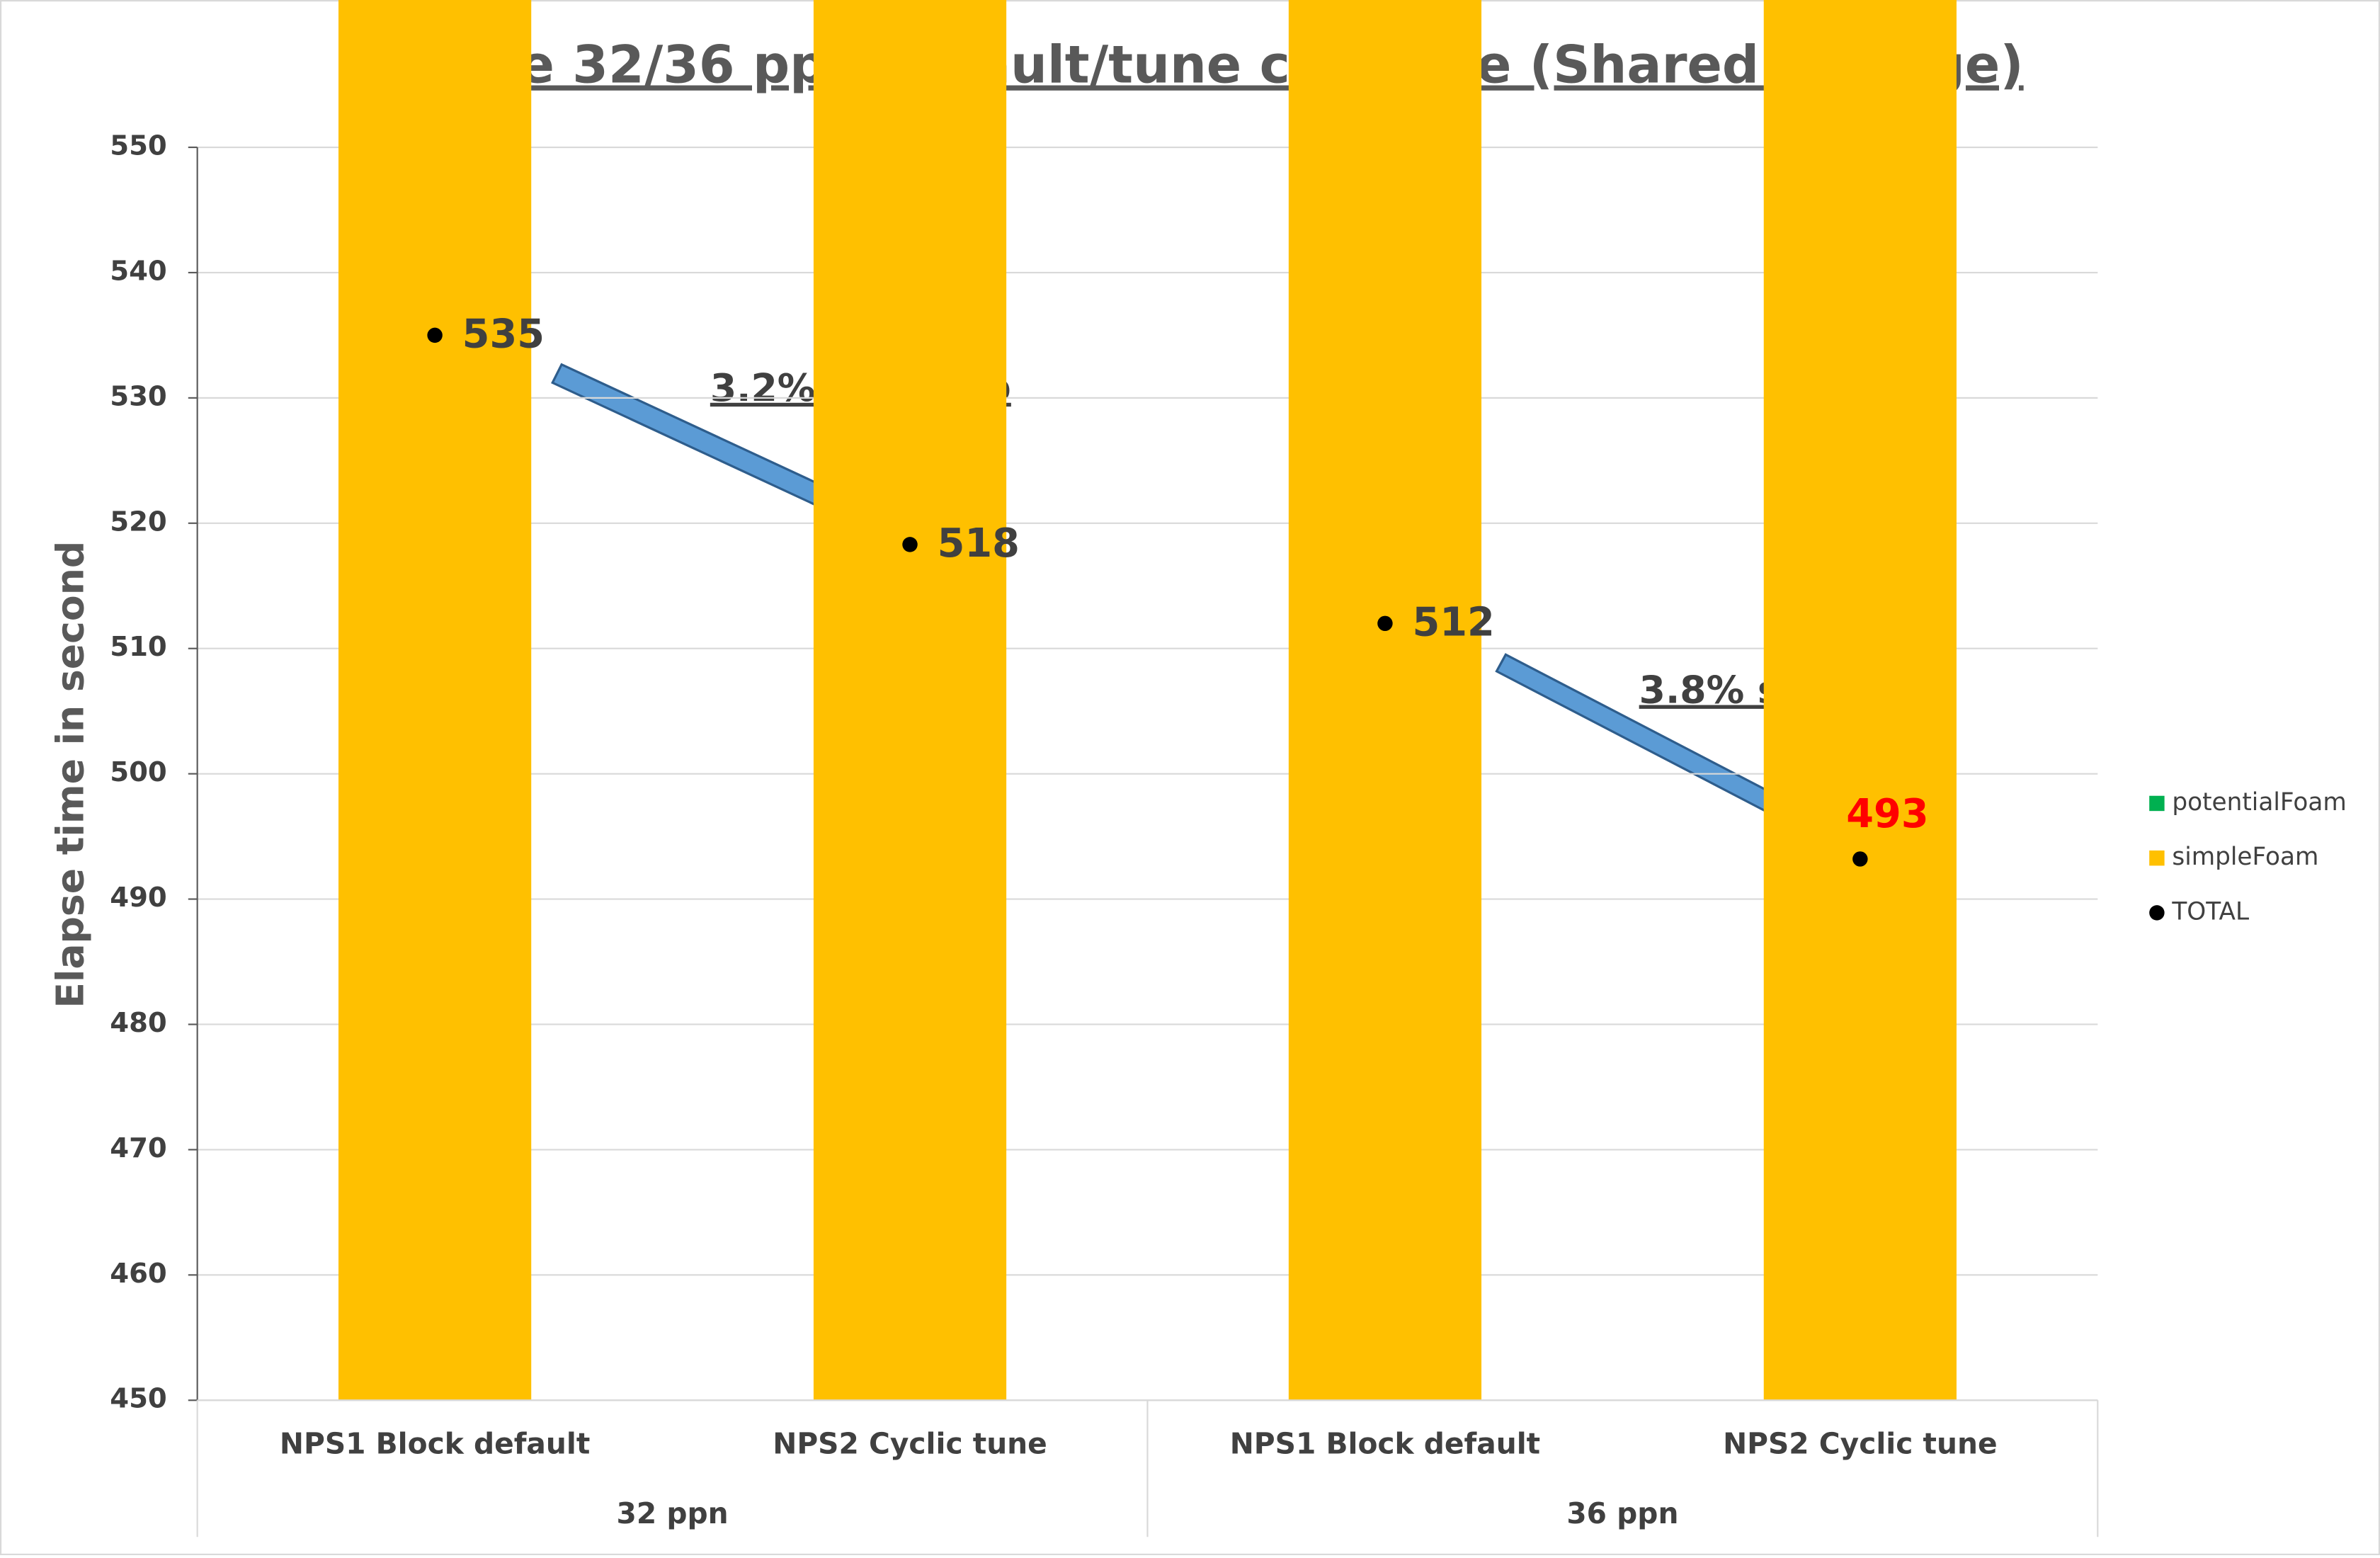 This screenshot has width=2380, height=1558. What do you see at coordinates (673, 1513) in the screenshot?
I see `group-label: 32 ppn` at bounding box center [673, 1513].